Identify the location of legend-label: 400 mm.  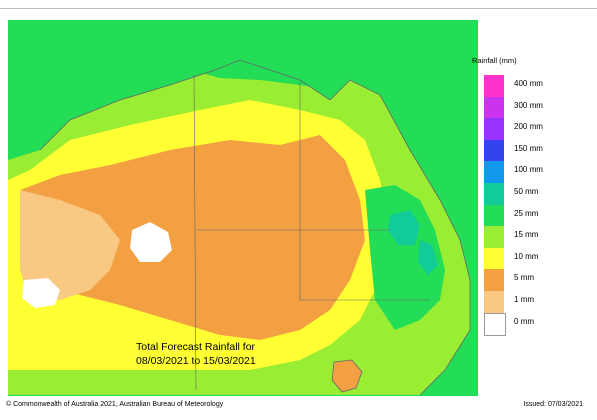
(528, 83).